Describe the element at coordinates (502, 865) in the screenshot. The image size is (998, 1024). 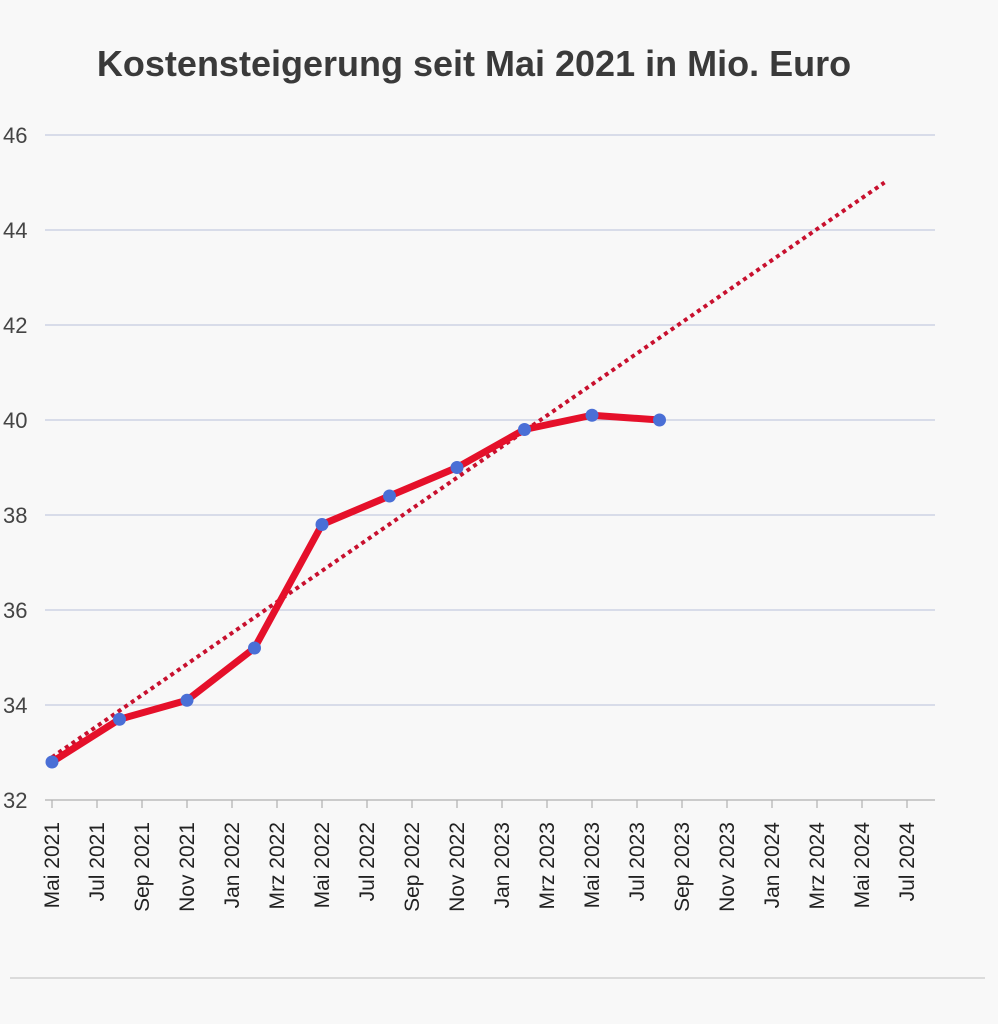
I see `x-tick-label: Jan 2023` at that location.